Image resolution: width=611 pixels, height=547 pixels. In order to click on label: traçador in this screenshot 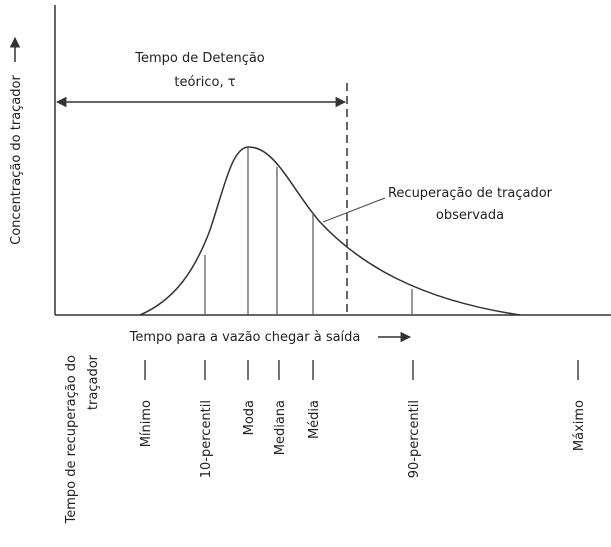, I will do `click(93, 382)`.